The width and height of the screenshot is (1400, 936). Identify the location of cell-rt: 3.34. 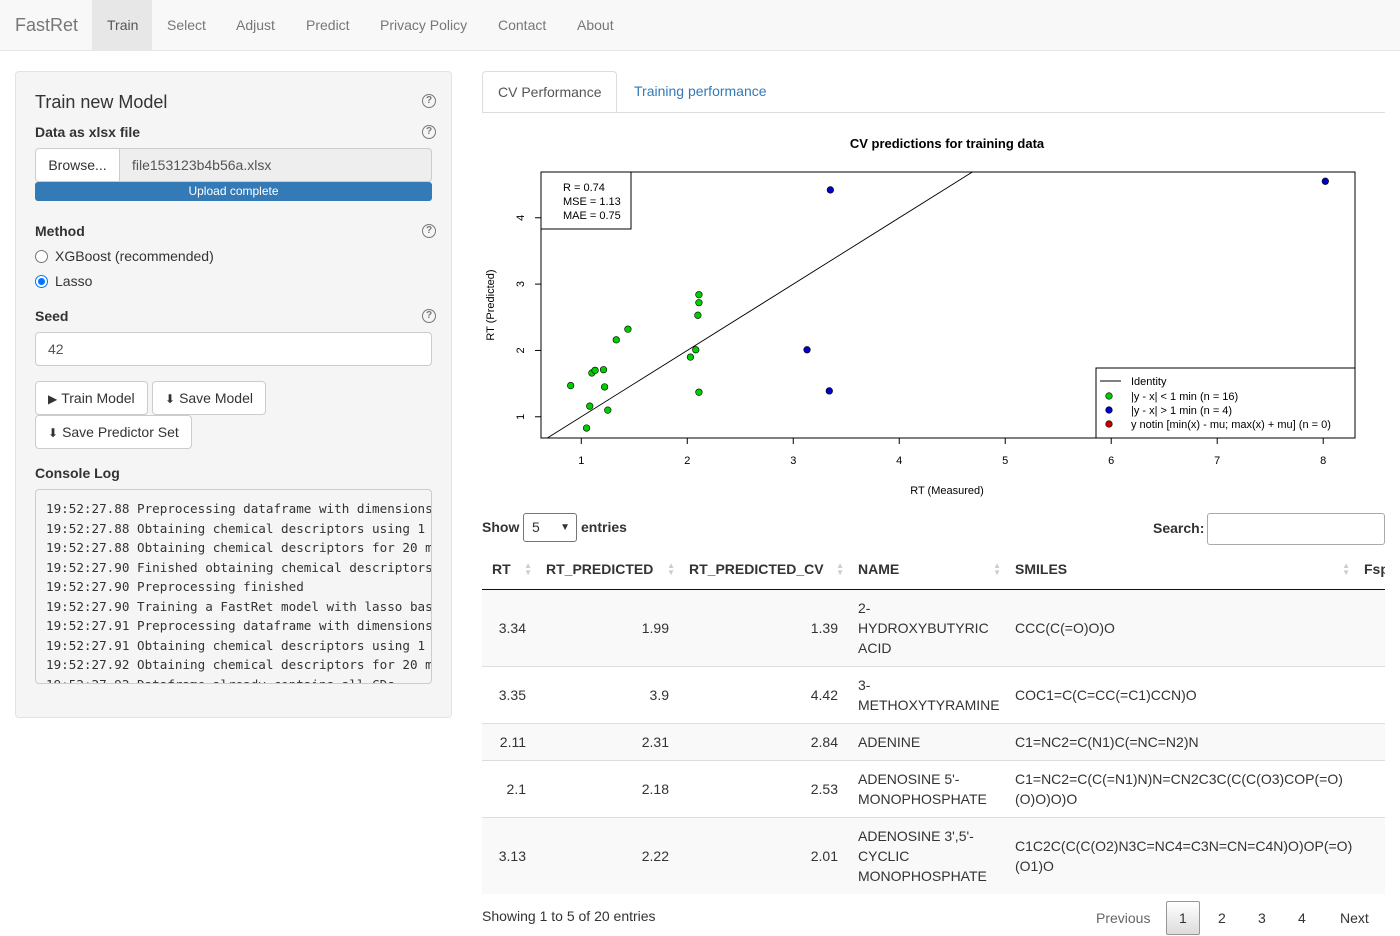
(509, 627).